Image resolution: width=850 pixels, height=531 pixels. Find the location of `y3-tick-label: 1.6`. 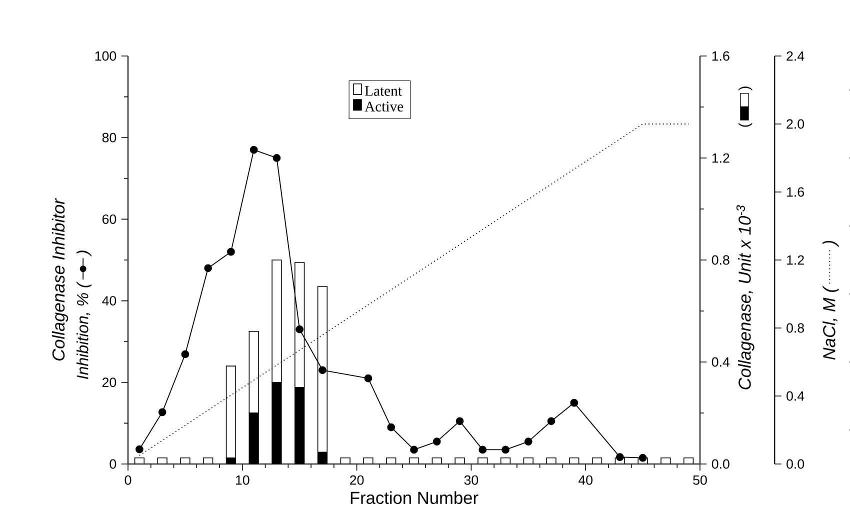

y3-tick-label: 1.6 is located at coordinates (795, 192).